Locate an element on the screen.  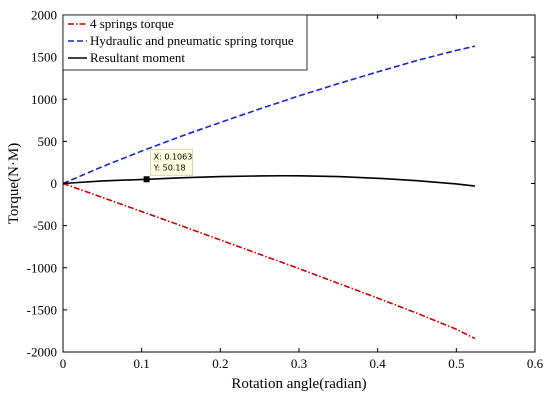
y-tick-label: -1500 is located at coordinates (42, 309).